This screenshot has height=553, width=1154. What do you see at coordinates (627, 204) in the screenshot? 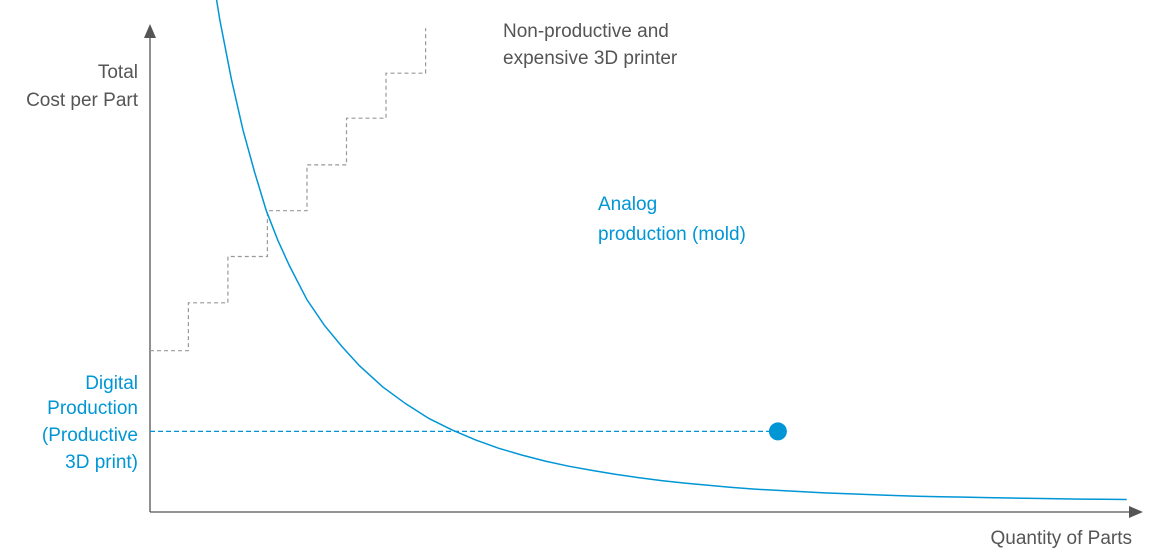
I see `analog-label-line-1: Analog` at bounding box center [627, 204].